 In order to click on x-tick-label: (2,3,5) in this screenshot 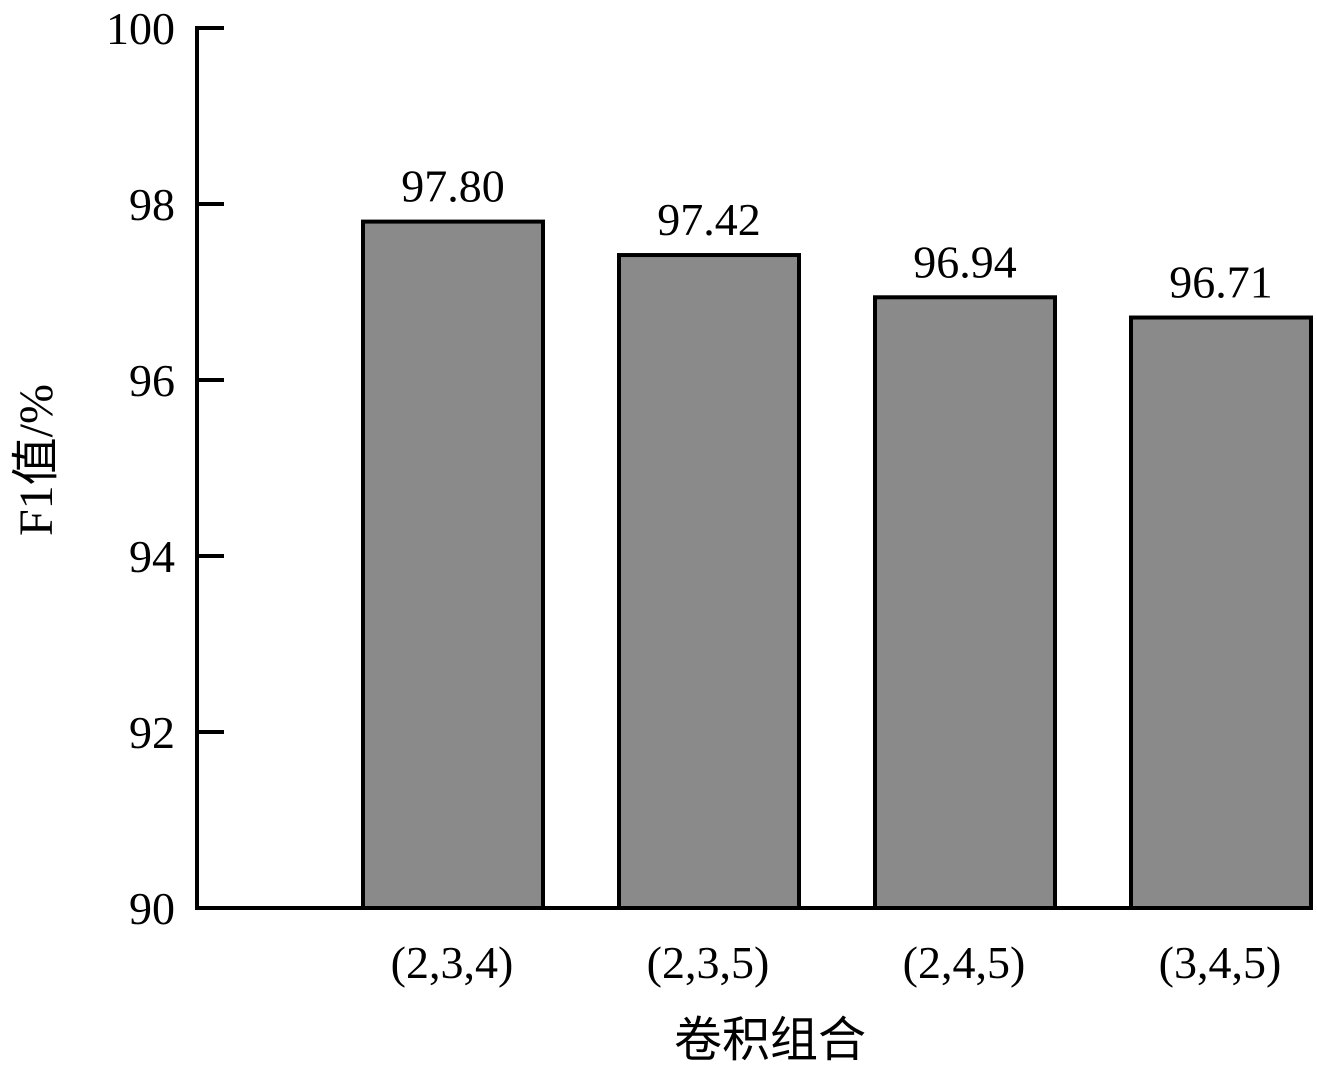, I will do `click(708, 962)`.